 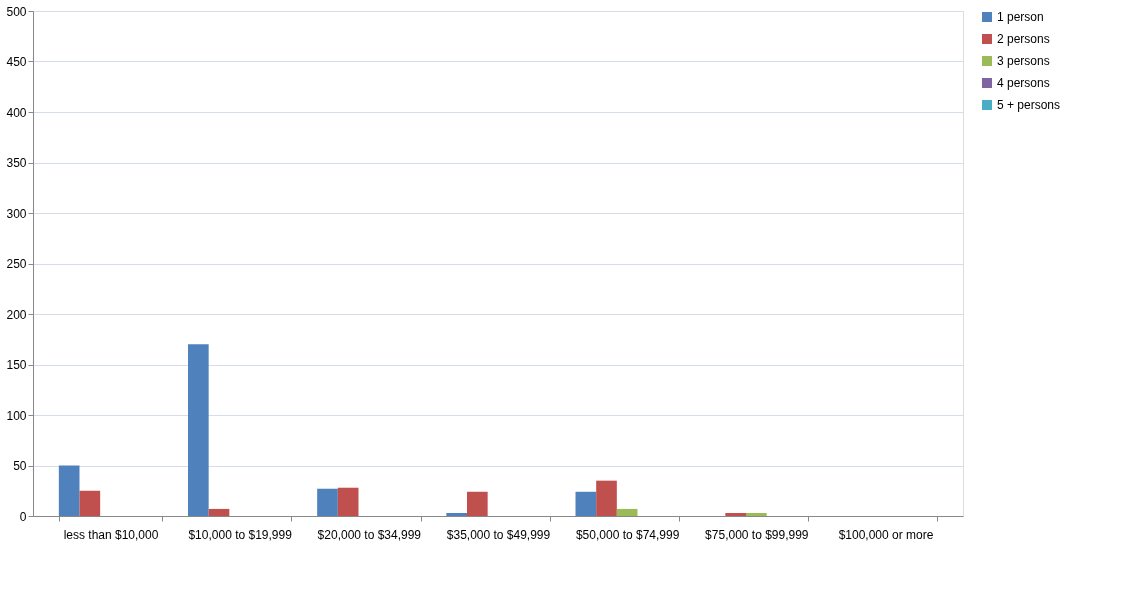 I want to click on x-tick-label: $75,000 to $99,999, so click(x=757, y=534).